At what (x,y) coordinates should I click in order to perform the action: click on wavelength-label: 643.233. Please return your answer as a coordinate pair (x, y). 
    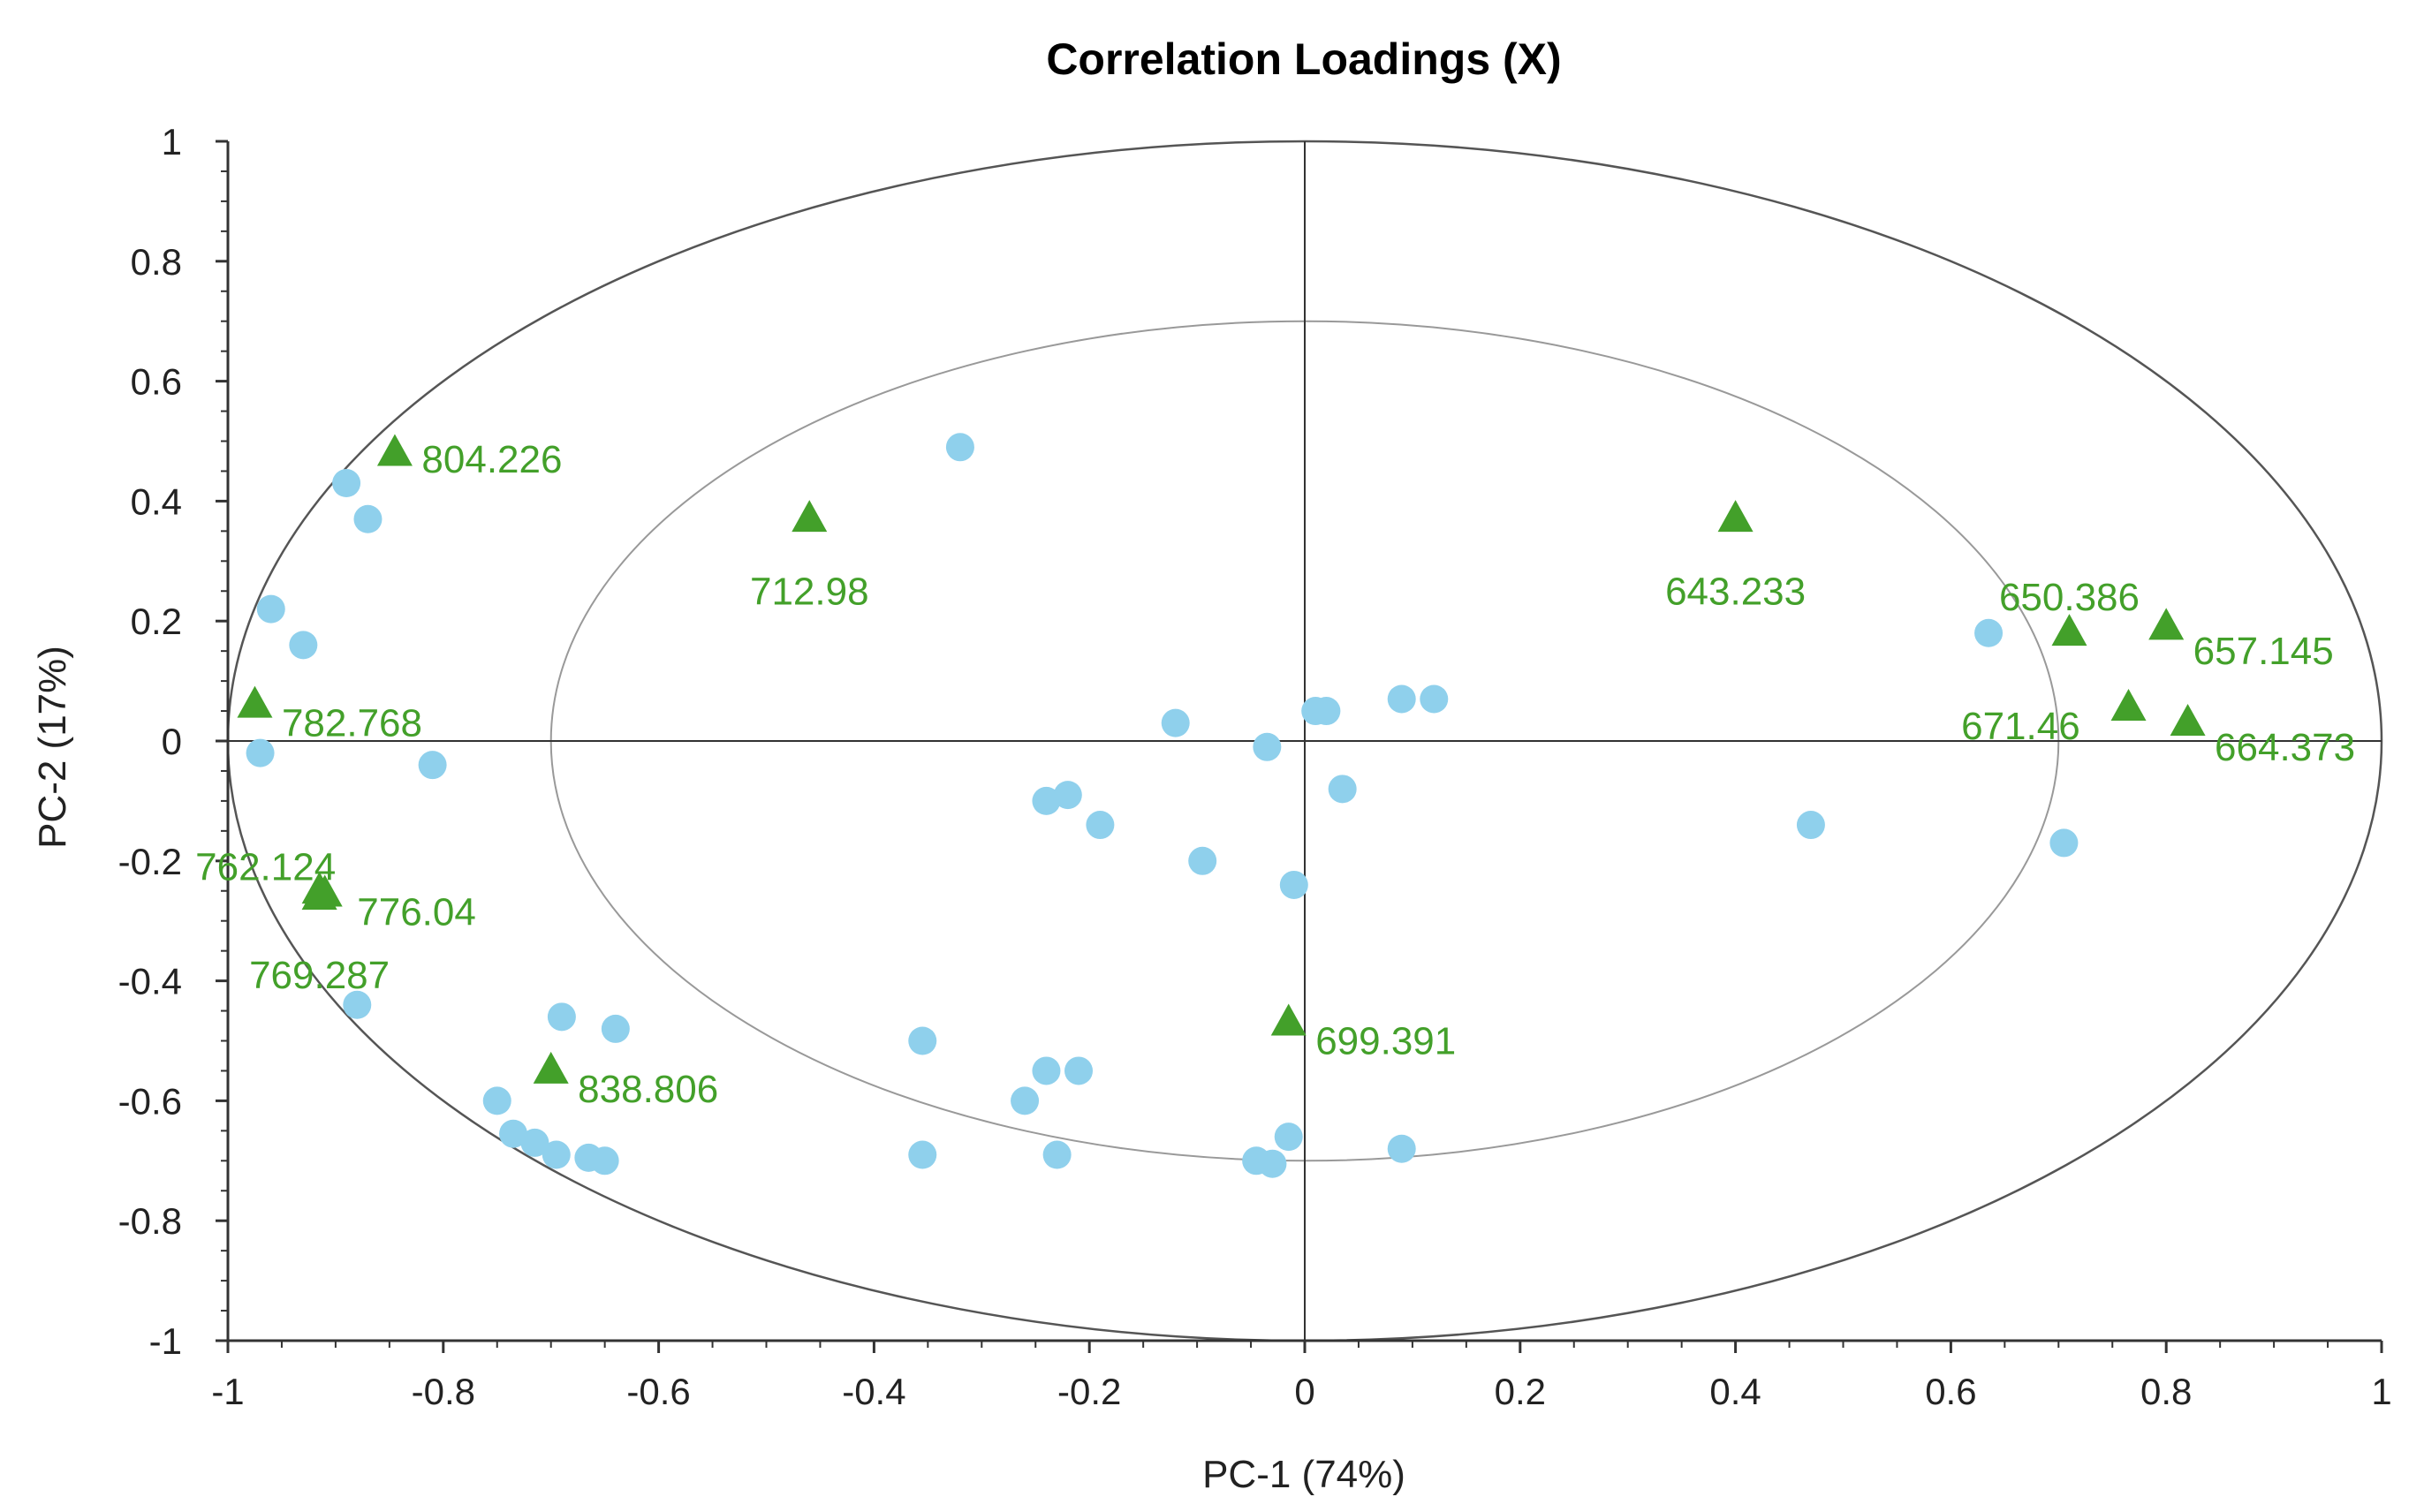
    Looking at the image, I should click on (1735, 591).